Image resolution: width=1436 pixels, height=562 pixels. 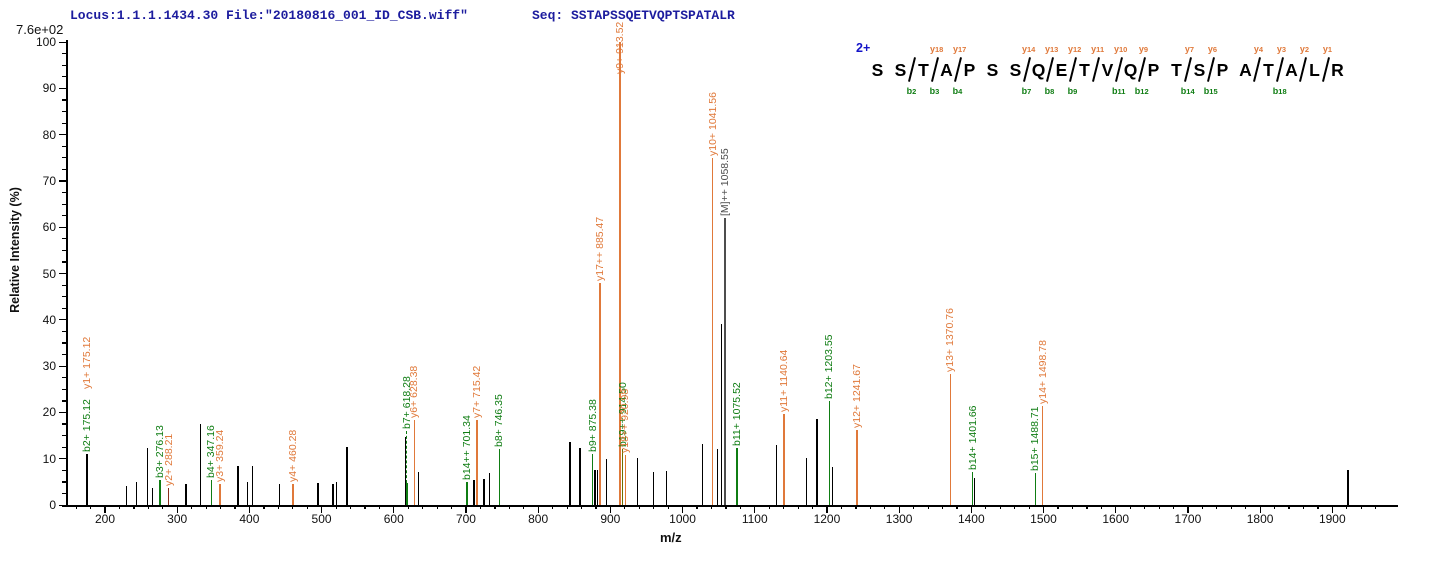 What do you see at coordinates (87, 426) in the screenshot?
I see `ion-label: b2+ 175.12` at bounding box center [87, 426].